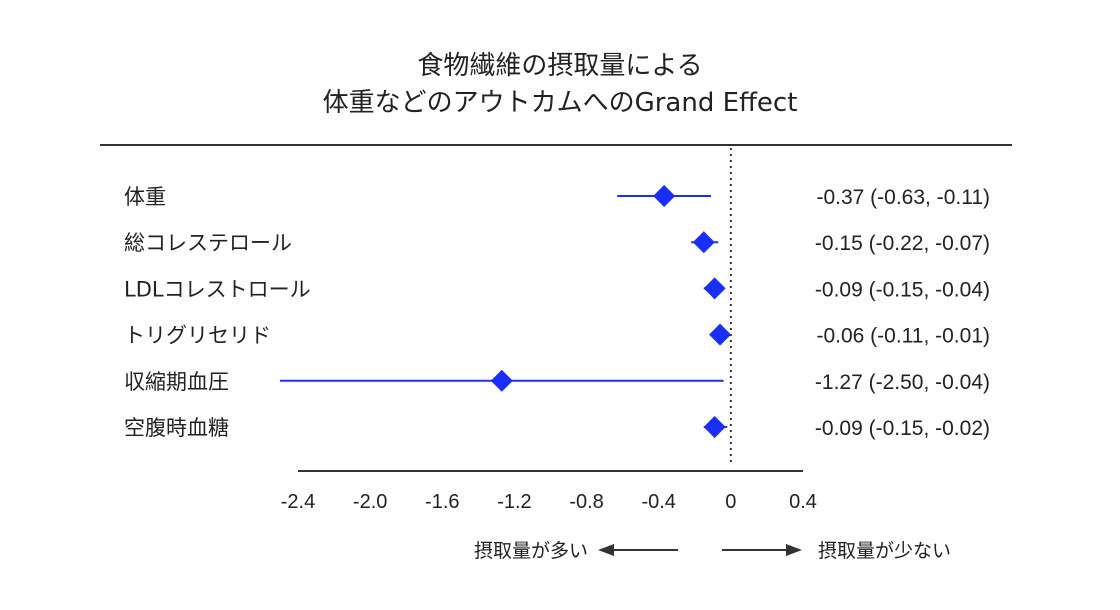 The width and height of the screenshot is (1120, 610). Describe the element at coordinates (208, 243) in the screenshot. I see `row-label: 総コレステロール` at that location.